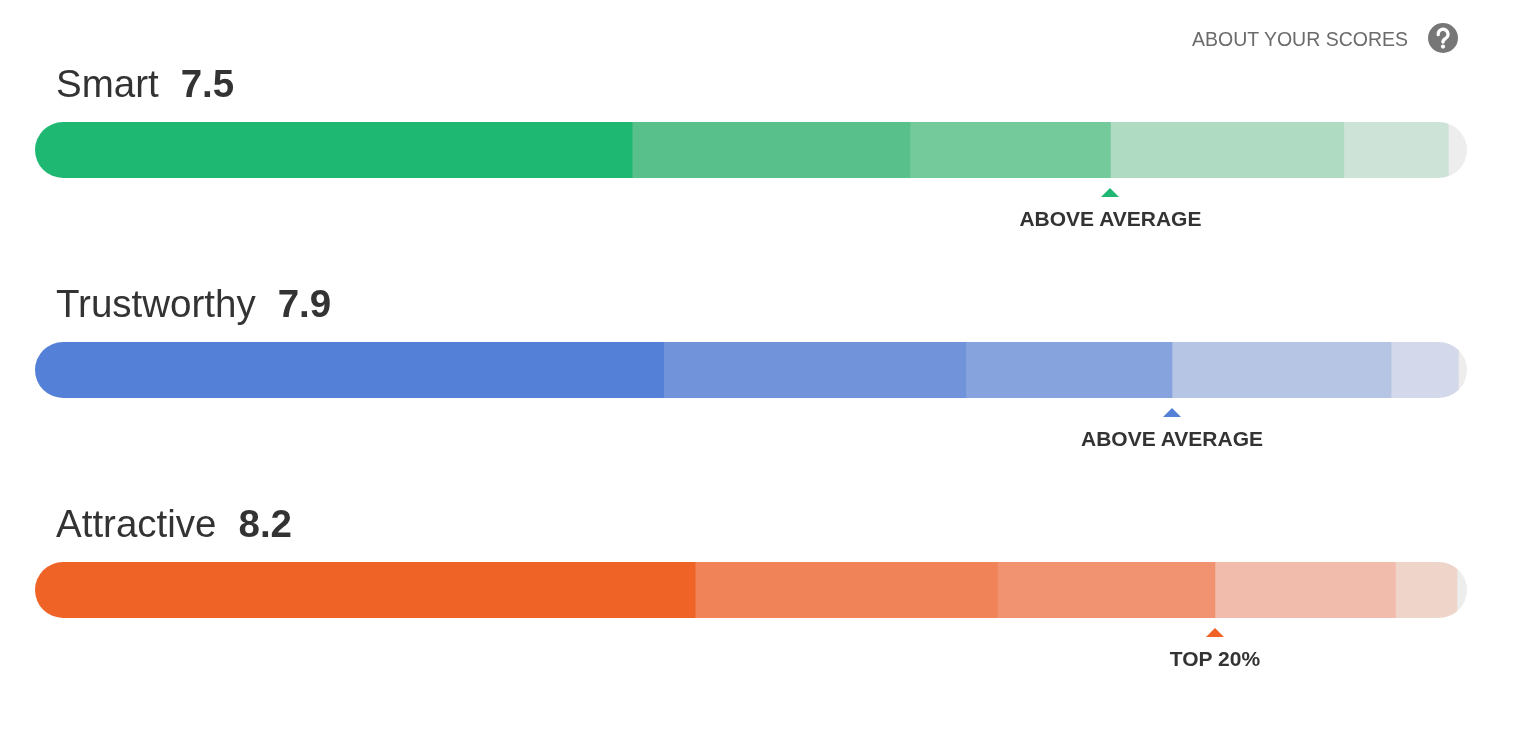 This screenshot has width=1524, height=742. What do you see at coordinates (1215, 658) in the screenshot?
I see `text: TOP 20%` at bounding box center [1215, 658].